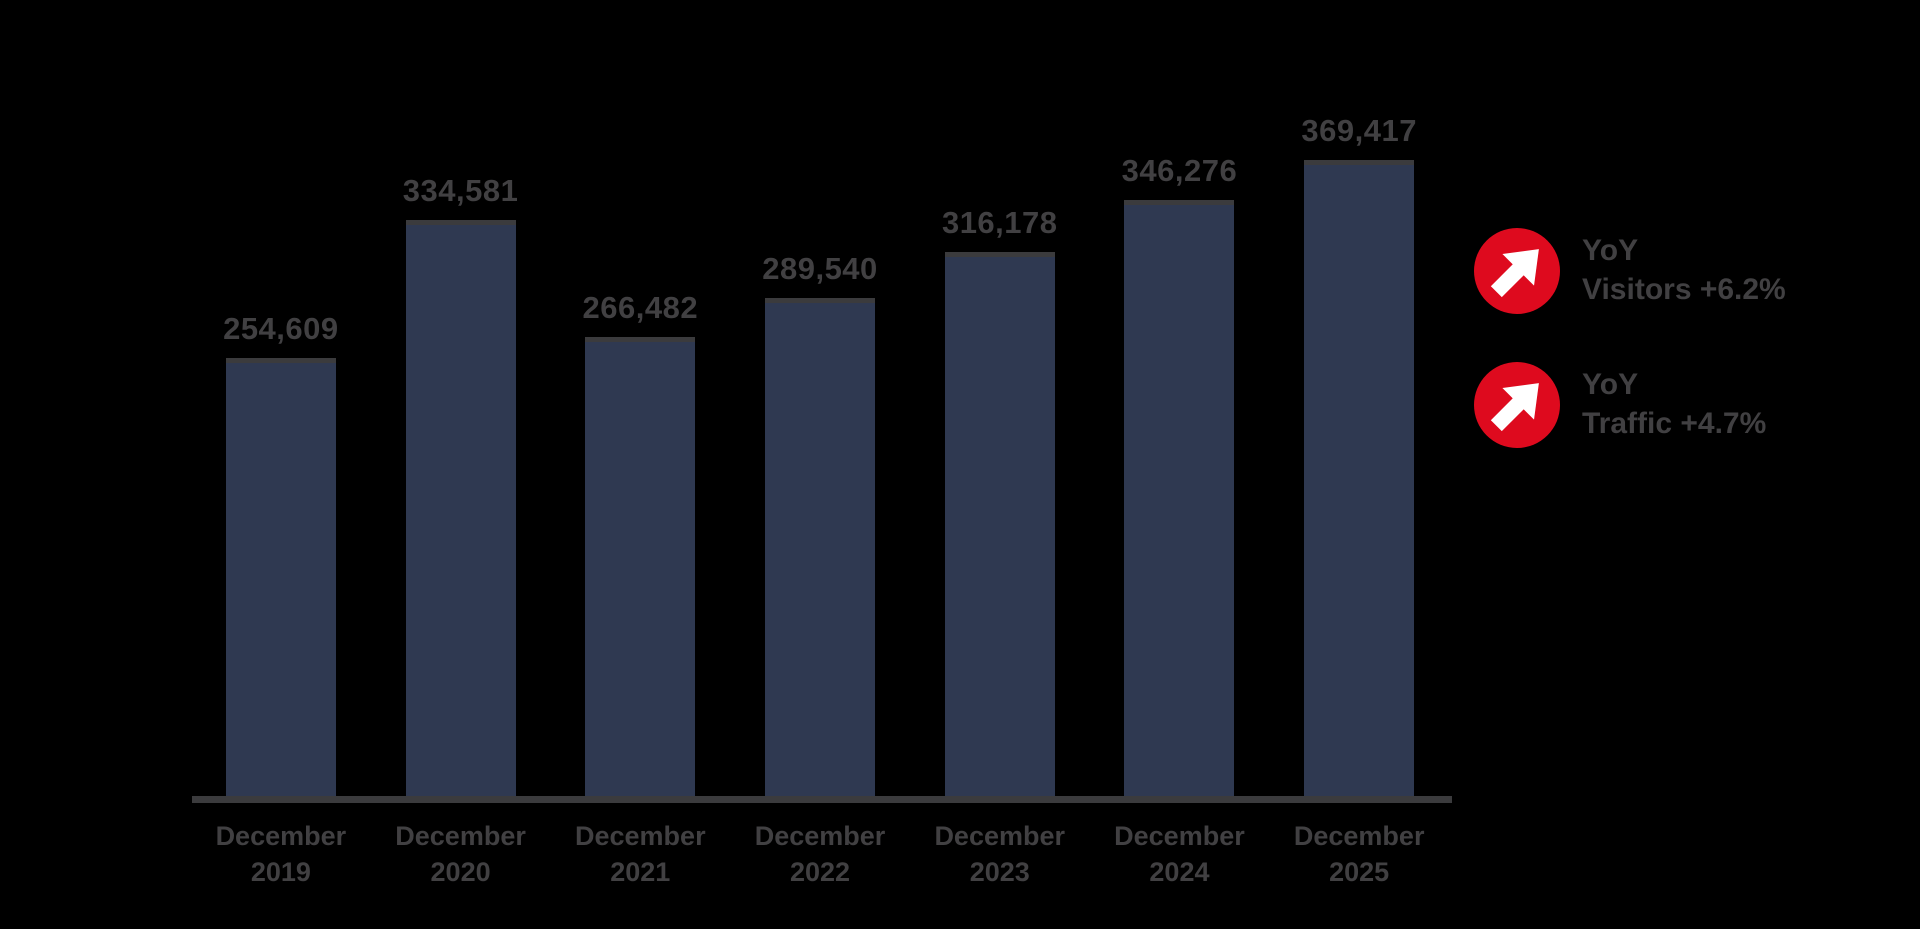 This screenshot has width=1920, height=929. Describe the element at coordinates (640, 854) in the screenshot. I see `x-tick-label: December 2021` at that location.